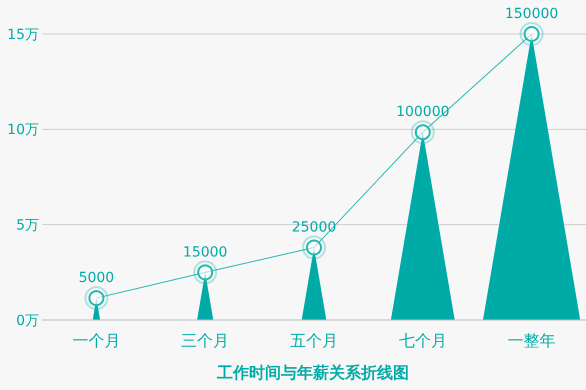 Image resolution: width=586 pixels, height=390 pixels. What do you see at coordinates (205, 340) in the screenshot?
I see `x-tick-label: 三个月` at bounding box center [205, 340].